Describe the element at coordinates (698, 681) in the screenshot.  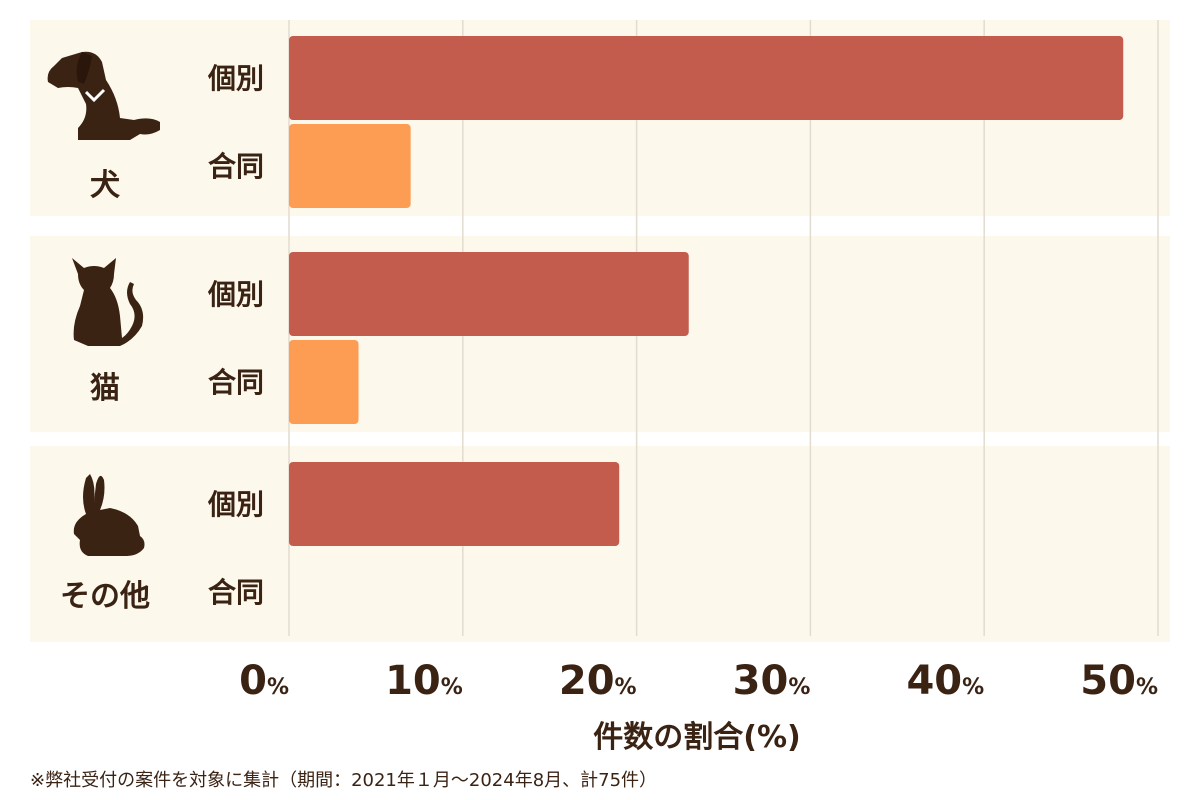
I see `x-axis-ticks: 0% 10% 20% 30% 40% 50%` at that location.